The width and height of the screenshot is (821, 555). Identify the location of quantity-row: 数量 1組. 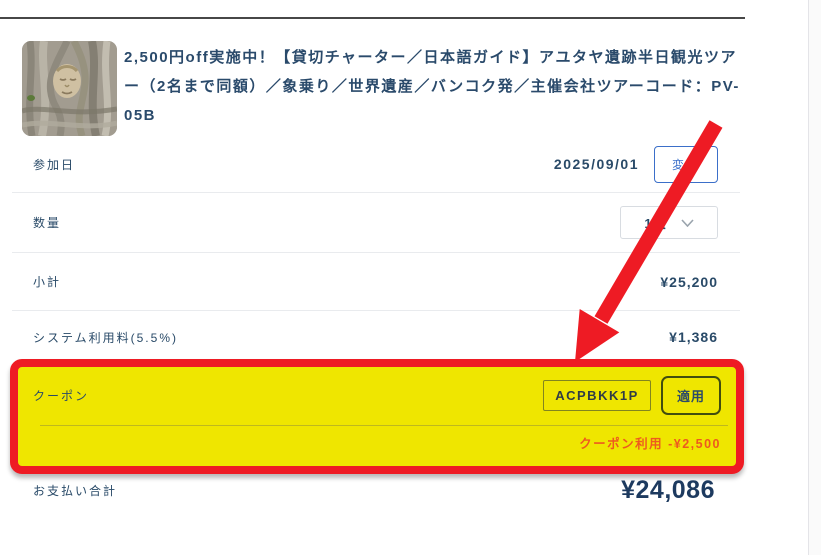
(372, 222).